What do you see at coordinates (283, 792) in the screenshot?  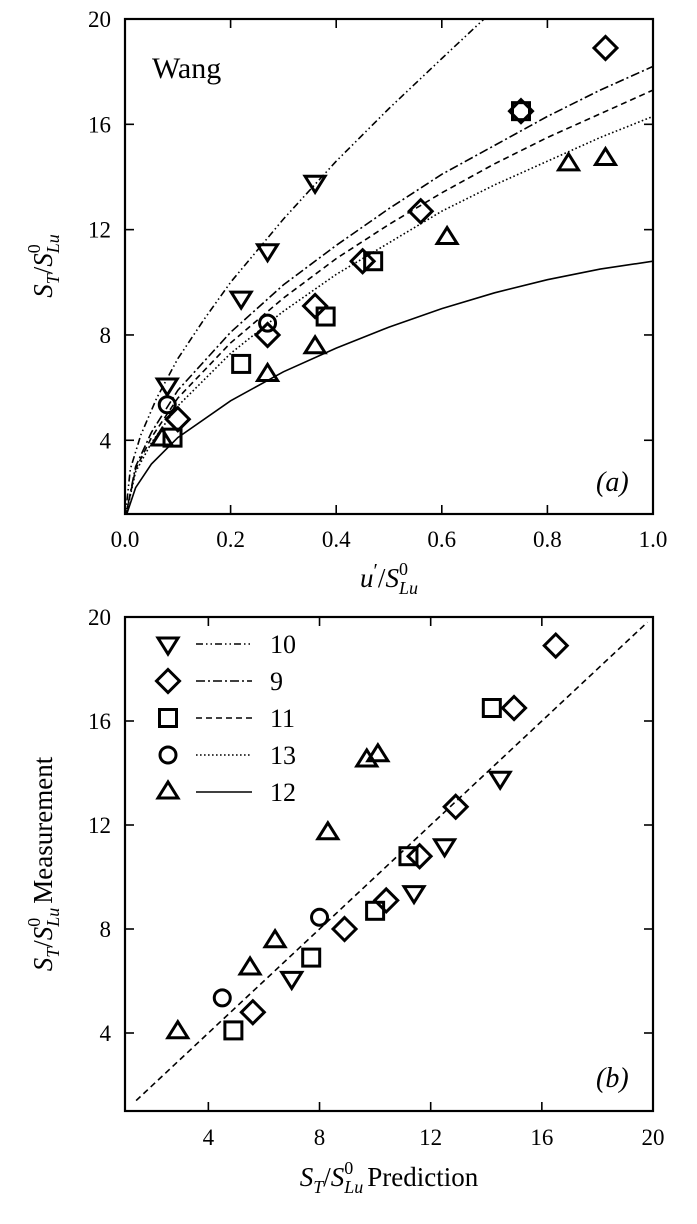 I see `legend-label: 12` at bounding box center [283, 792].